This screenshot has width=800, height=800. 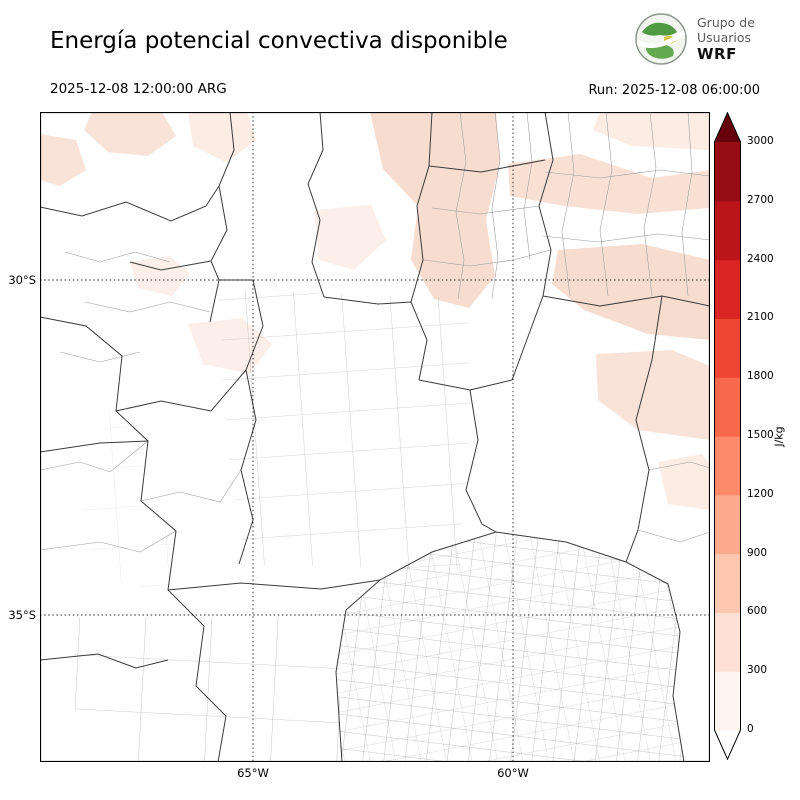 I want to click on colorbar-tick-label: 1800, so click(x=760, y=376).